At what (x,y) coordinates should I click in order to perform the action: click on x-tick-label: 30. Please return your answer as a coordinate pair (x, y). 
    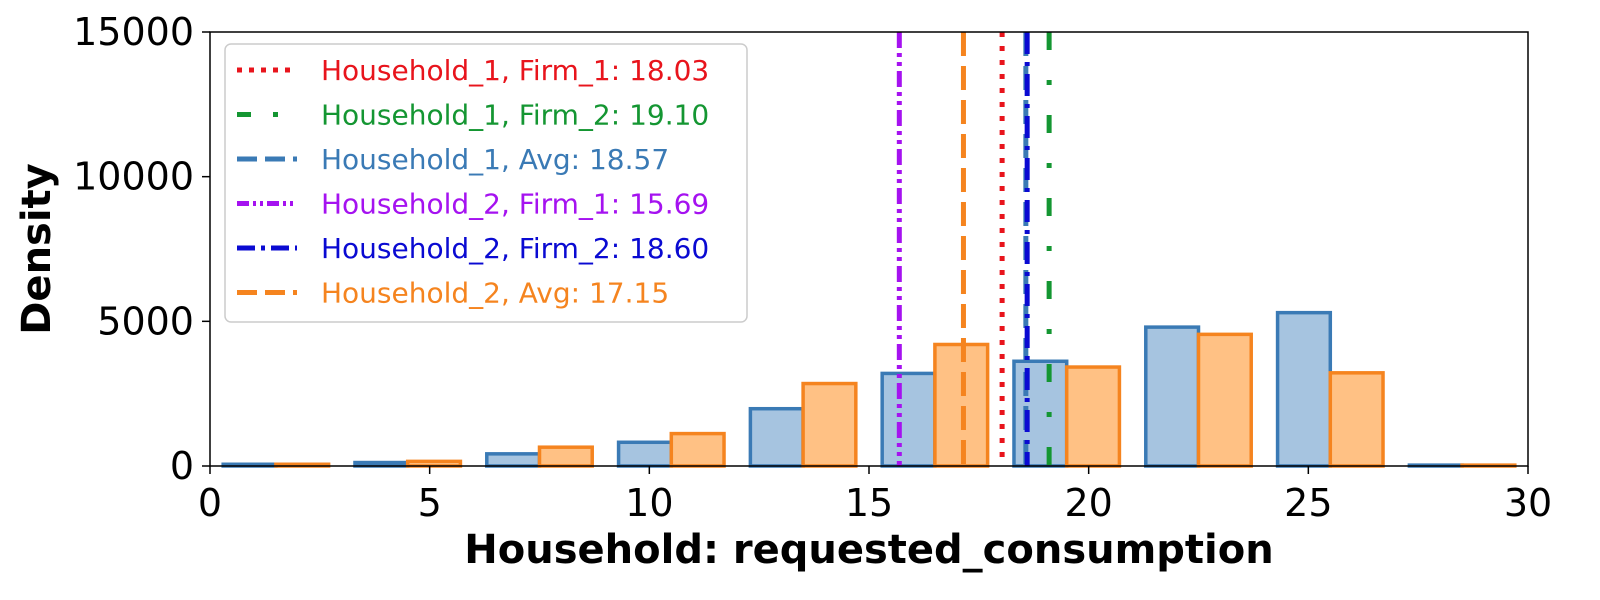
    Looking at the image, I should click on (1528, 503).